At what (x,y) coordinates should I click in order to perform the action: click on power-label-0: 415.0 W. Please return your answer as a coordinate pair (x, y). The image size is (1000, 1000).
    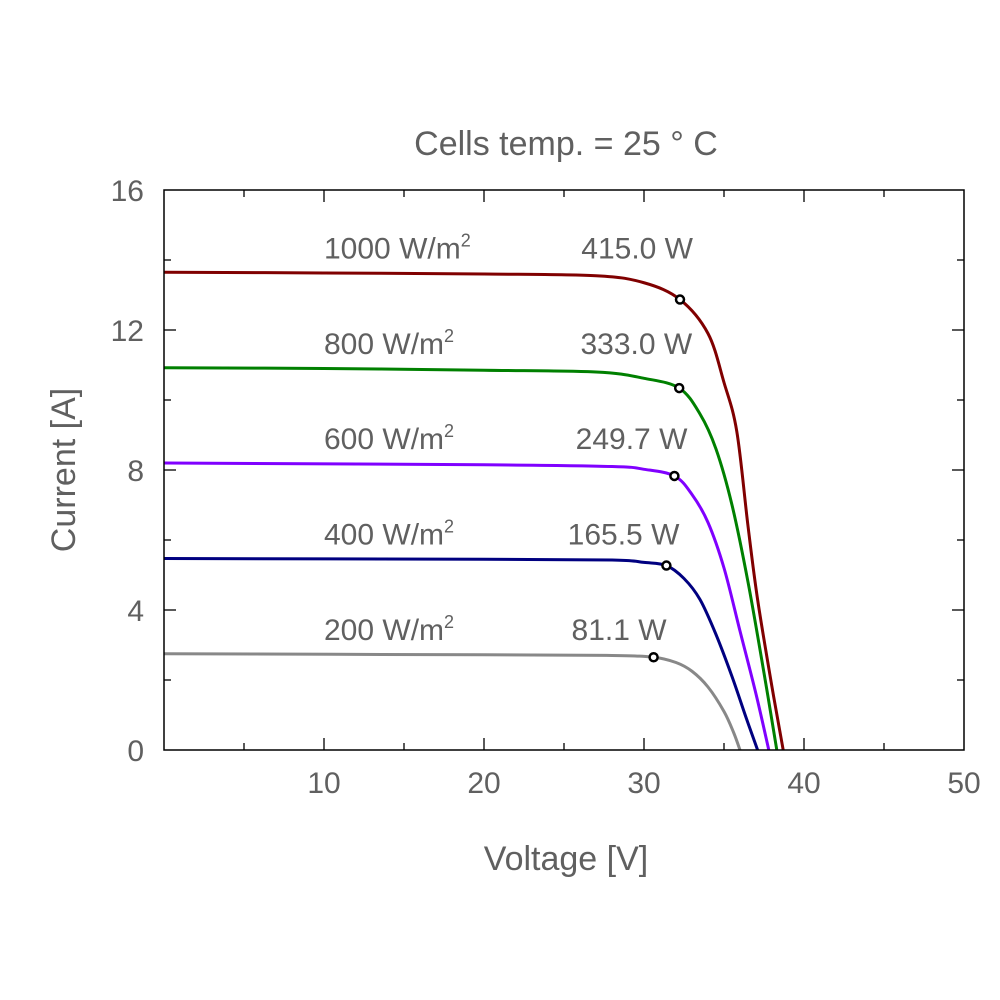
    Looking at the image, I should click on (637, 248).